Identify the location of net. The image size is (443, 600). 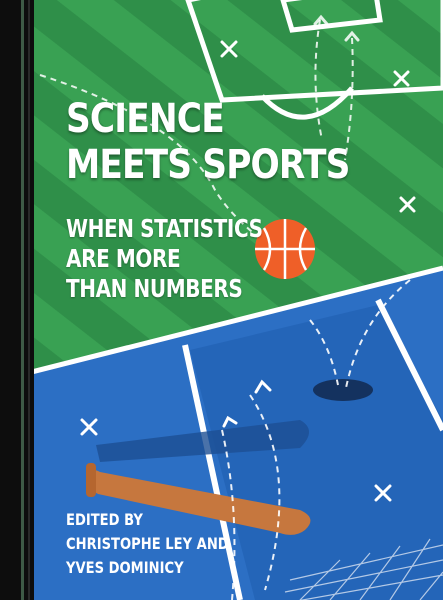
(361, 569).